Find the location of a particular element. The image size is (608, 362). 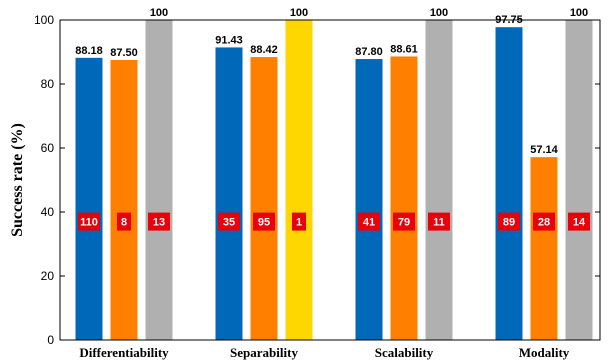

count-badge-text: 89 is located at coordinates (509, 223).